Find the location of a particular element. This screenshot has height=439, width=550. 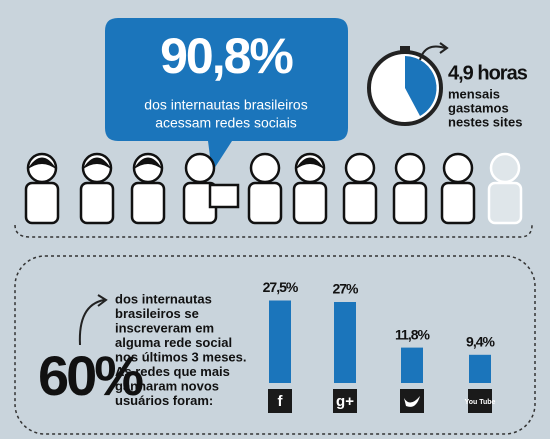

headline-value: 90,8% is located at coordinates (226, 56).